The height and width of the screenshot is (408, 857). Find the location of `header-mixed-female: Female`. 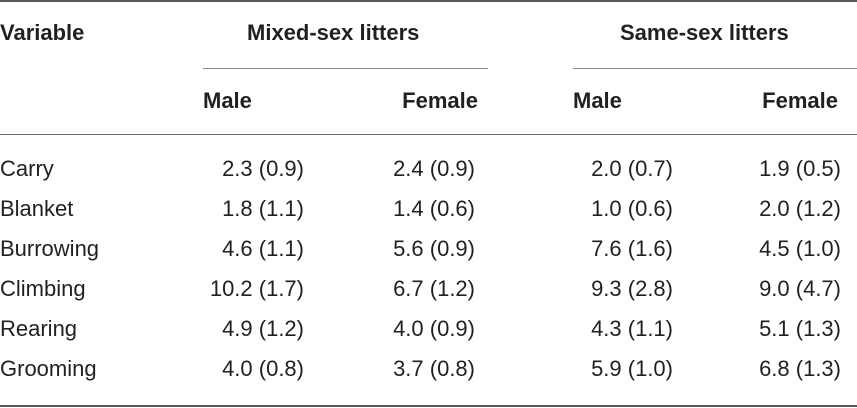

header-mixed-female: Female is located at coordinates (440, 100).